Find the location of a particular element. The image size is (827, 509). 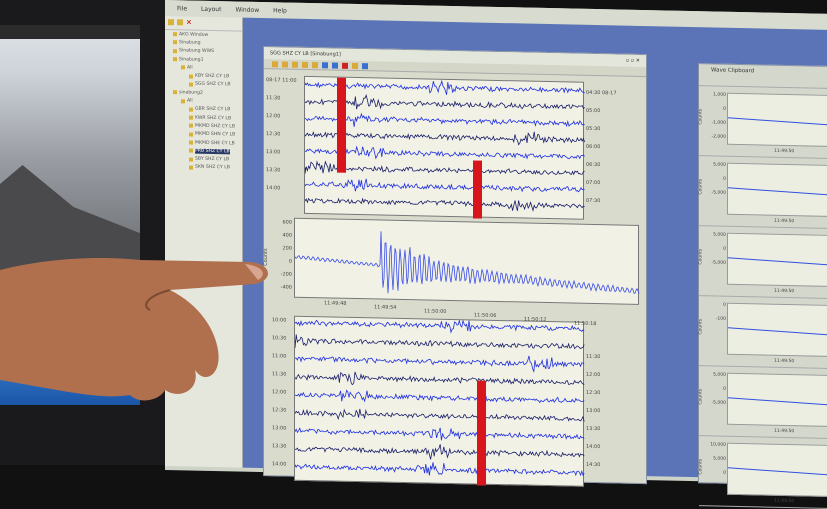

tree-item-label: KBY SHZ CY LB is located at coordinates (212, 76).